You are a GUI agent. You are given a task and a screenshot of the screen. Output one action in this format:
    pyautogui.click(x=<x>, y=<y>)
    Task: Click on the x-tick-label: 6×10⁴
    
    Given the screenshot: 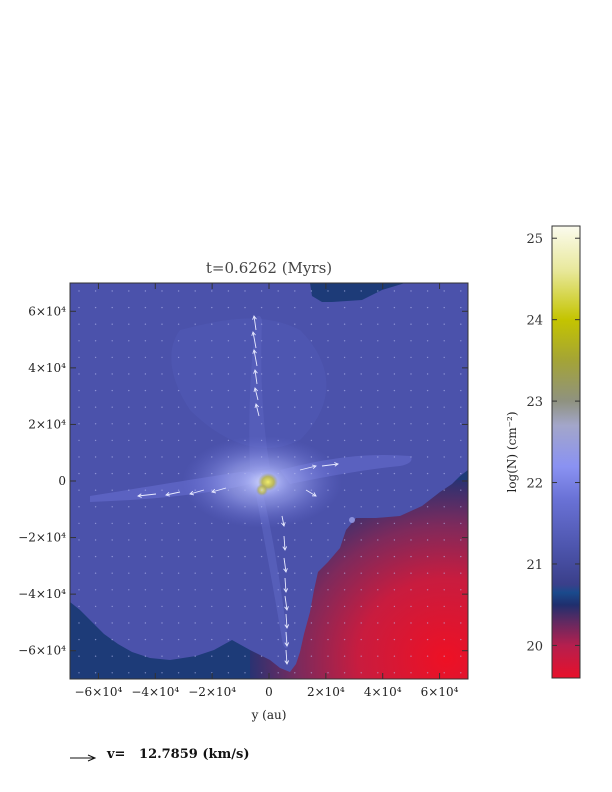 What is the action you would take?
    pyautogui.click(x=440, y=692)
    